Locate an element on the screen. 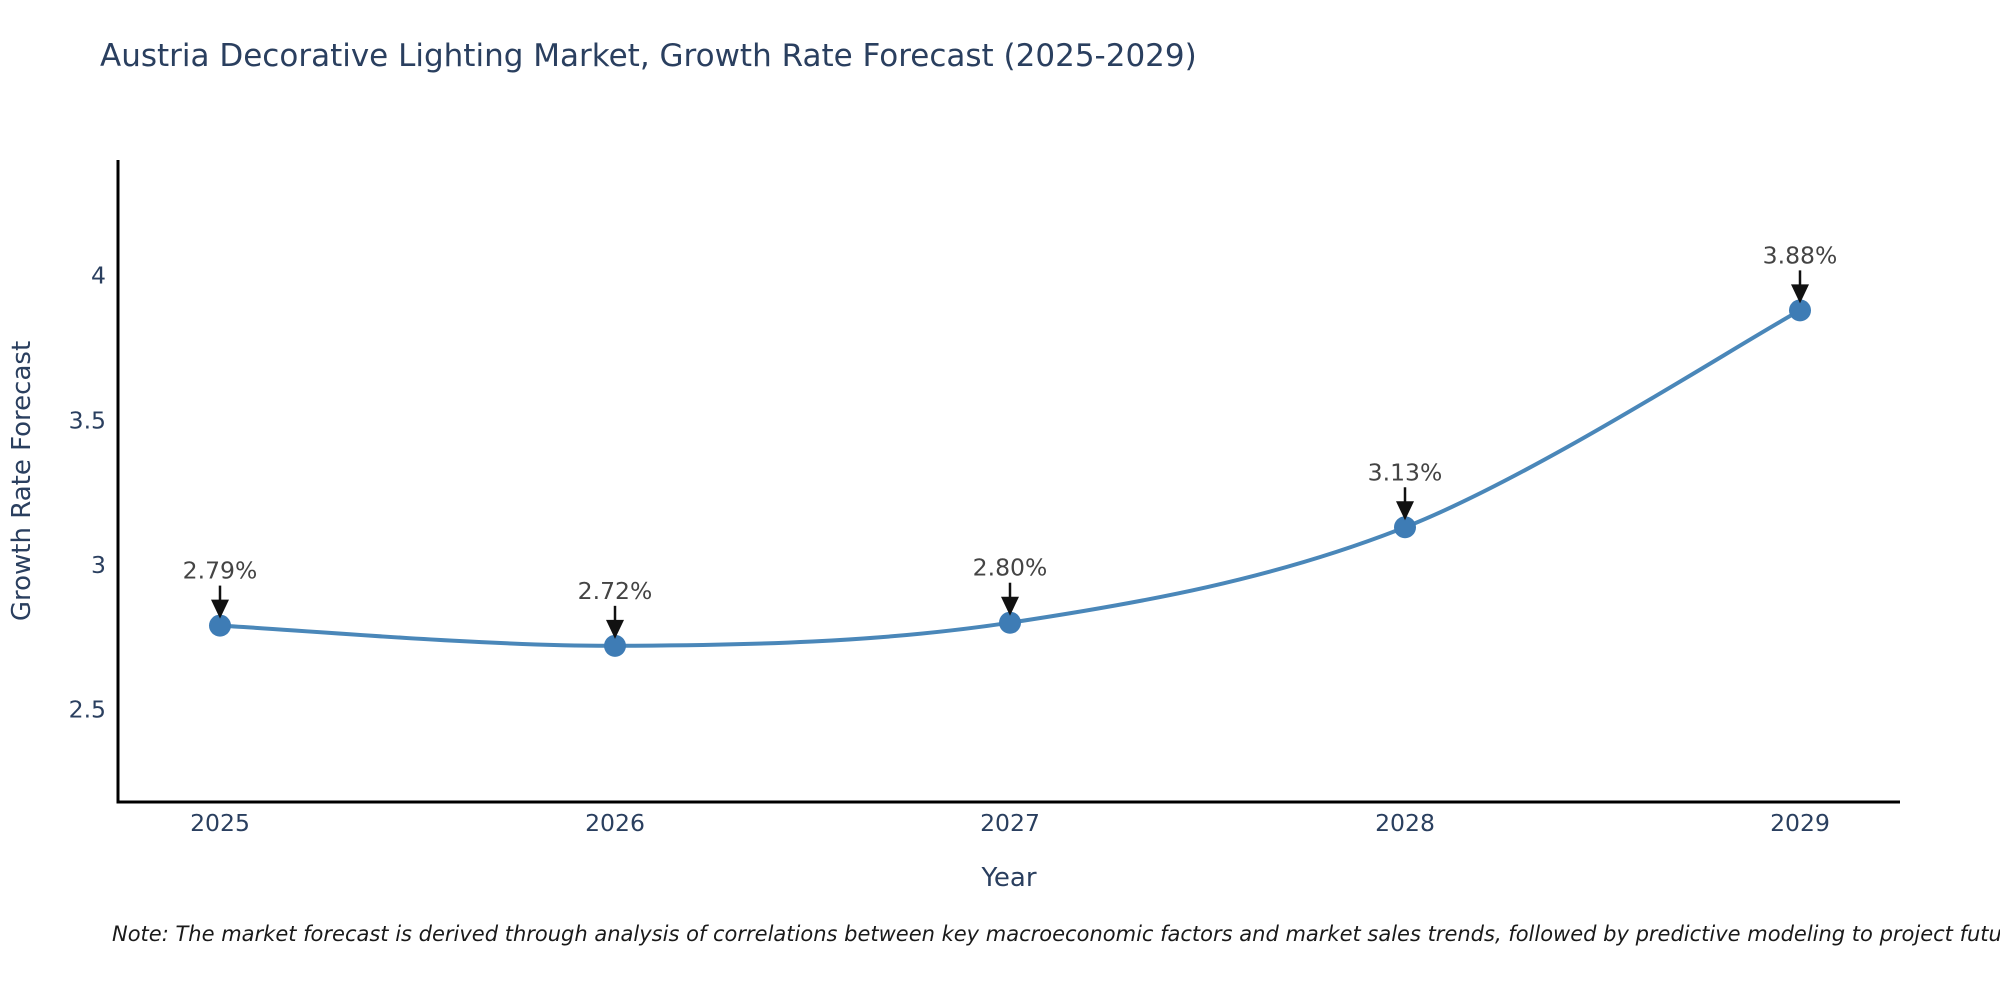 The height and width of the screenshot is (1000, 2000). y-tick-label: 3 is located at coordinates (98, 565).